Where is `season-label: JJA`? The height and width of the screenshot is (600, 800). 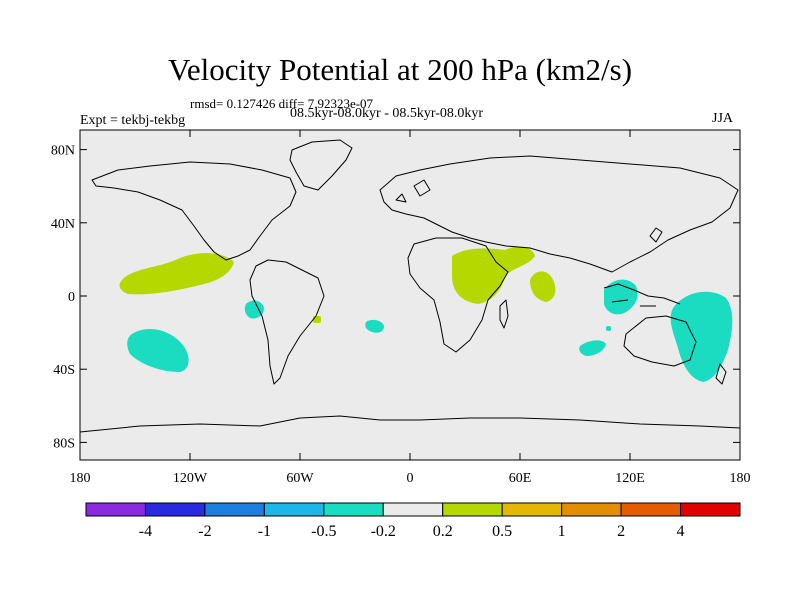 season-label: JJA is located at coordinates (723, 118).